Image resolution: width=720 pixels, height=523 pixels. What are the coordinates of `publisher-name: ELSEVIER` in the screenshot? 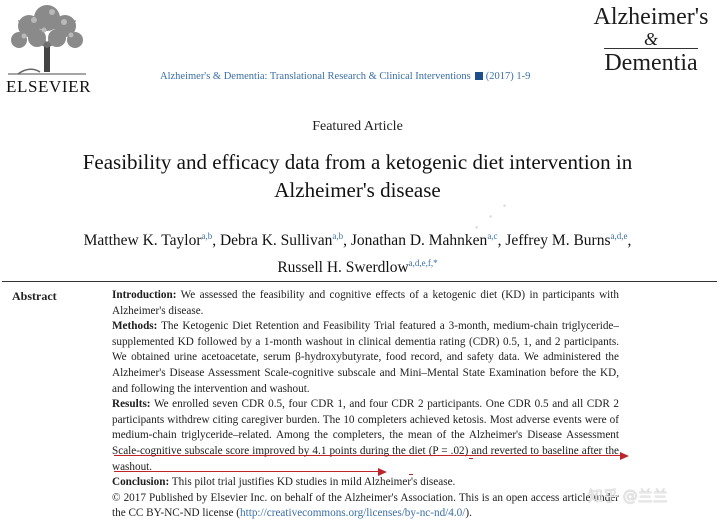 It's located at (49, 86).